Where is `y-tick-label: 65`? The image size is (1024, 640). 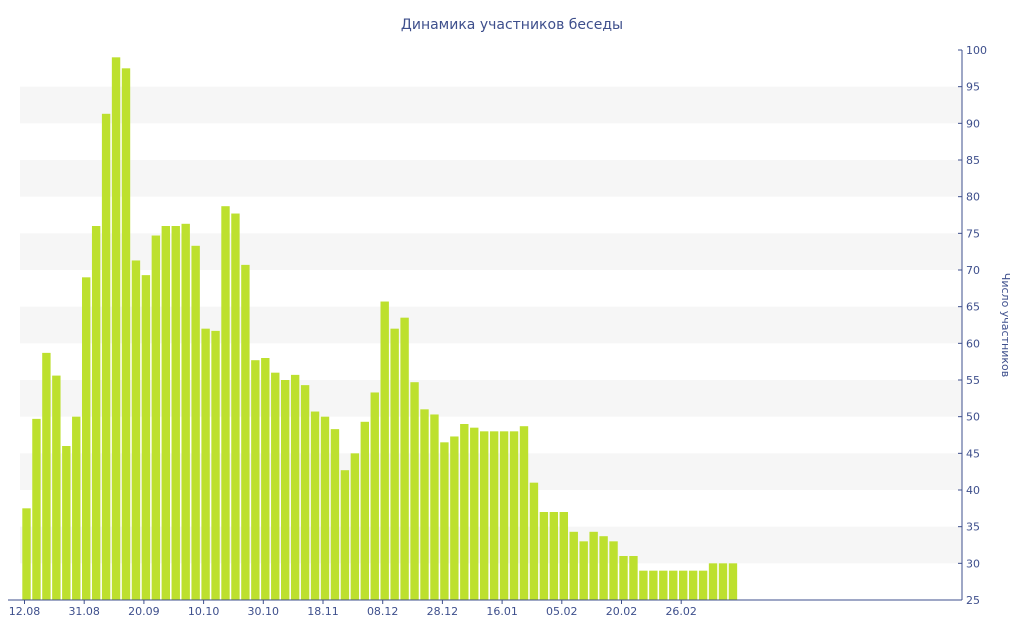
y-tick-label: 65 is located at coordinates (973, 307).